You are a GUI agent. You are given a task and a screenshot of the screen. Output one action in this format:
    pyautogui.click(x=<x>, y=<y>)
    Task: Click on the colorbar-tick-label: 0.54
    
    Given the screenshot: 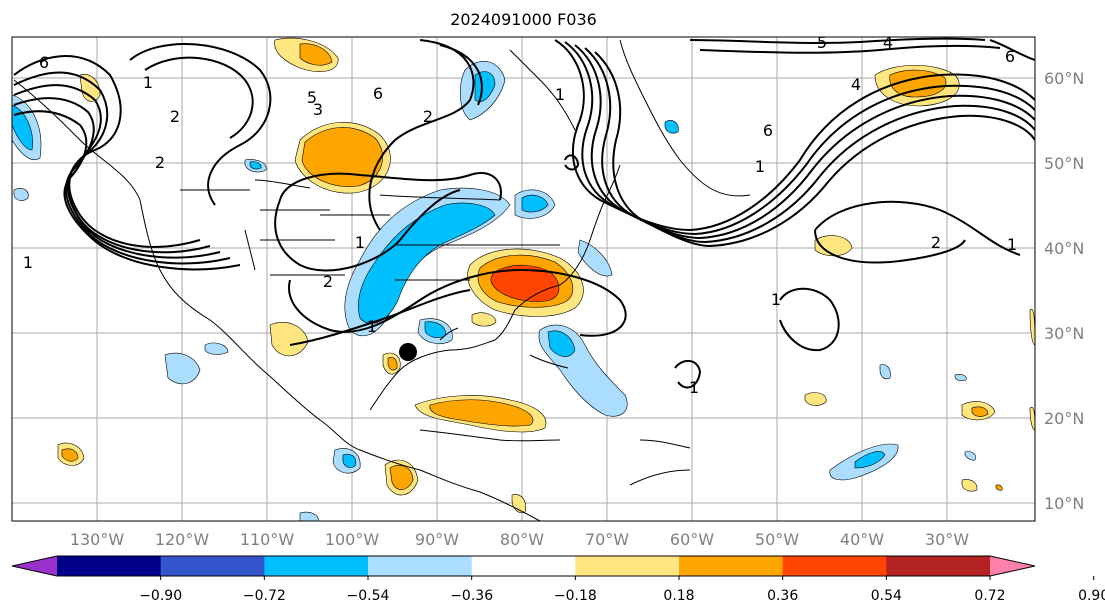 What is the action you would take?
    pyautogui.click(x=886, y=596)
    